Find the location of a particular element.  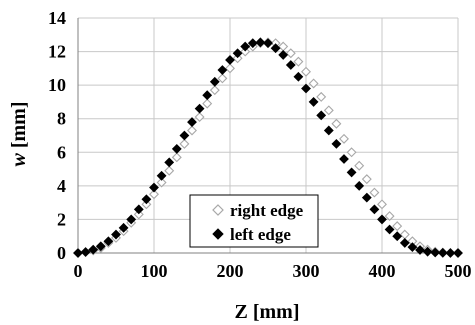

y-tick-label: 10 is located at coordinates (57, 85).